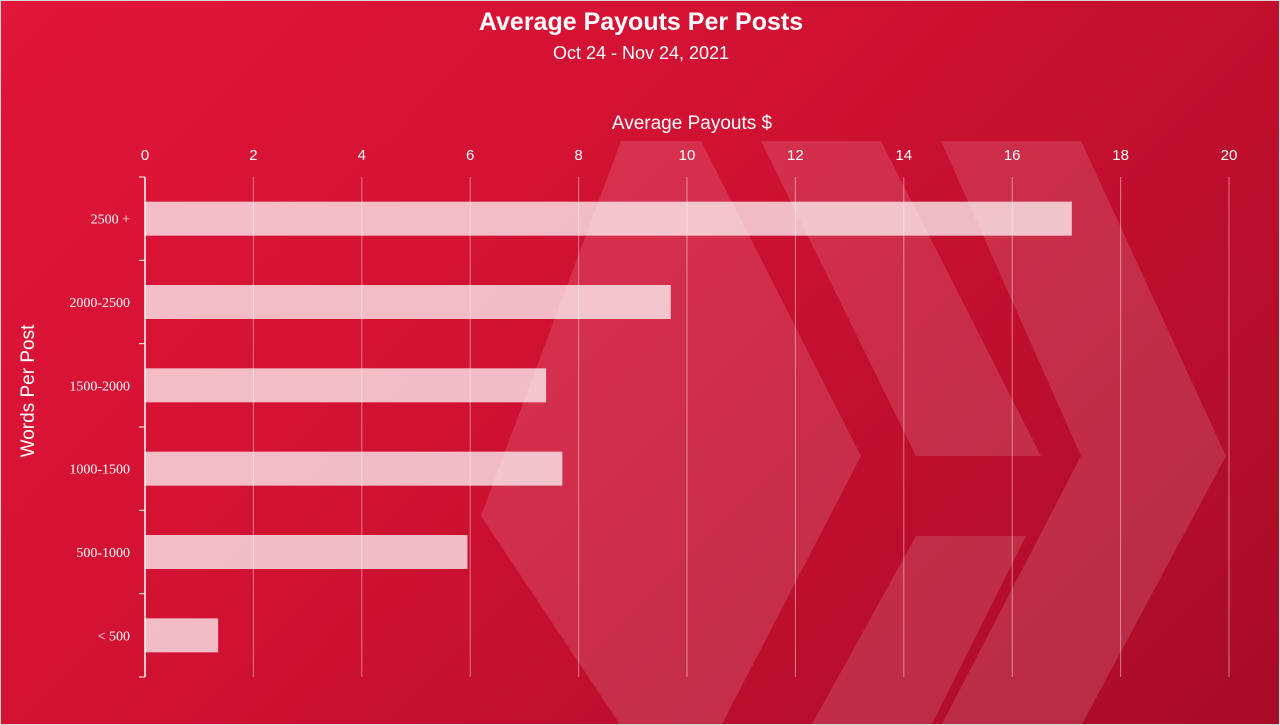 Image resolution: width=1280 pixels, height=725 pixels. I want to click on x-tick-label: 14, so click(903, 155).